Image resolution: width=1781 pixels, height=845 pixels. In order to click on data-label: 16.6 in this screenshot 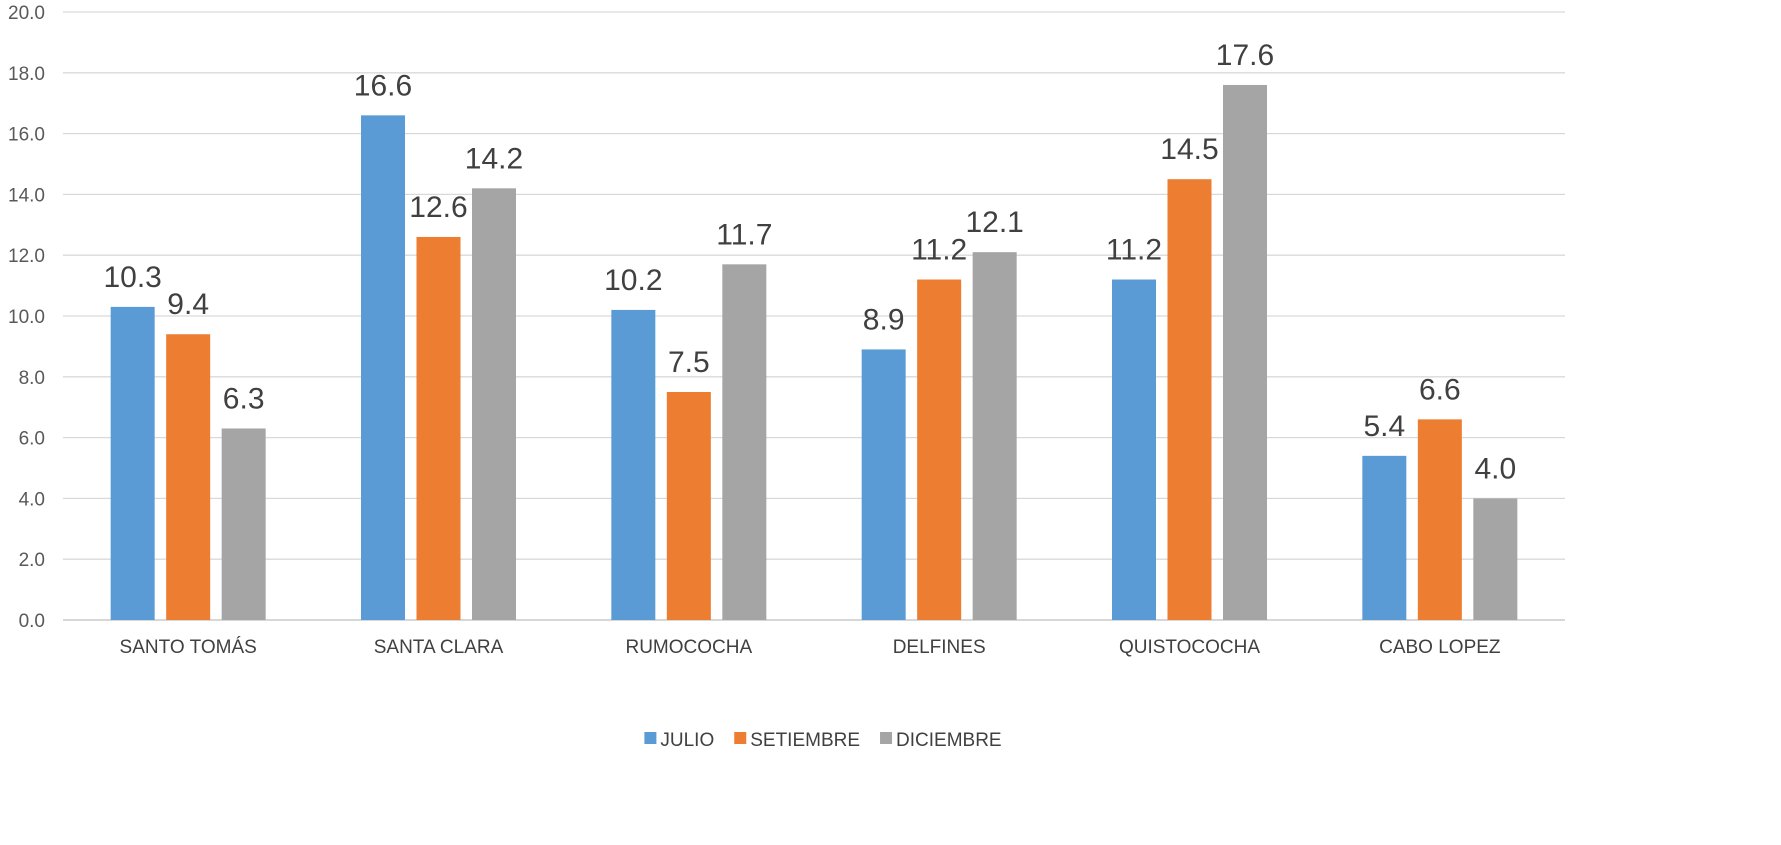, I will do `click(383, 85)`.